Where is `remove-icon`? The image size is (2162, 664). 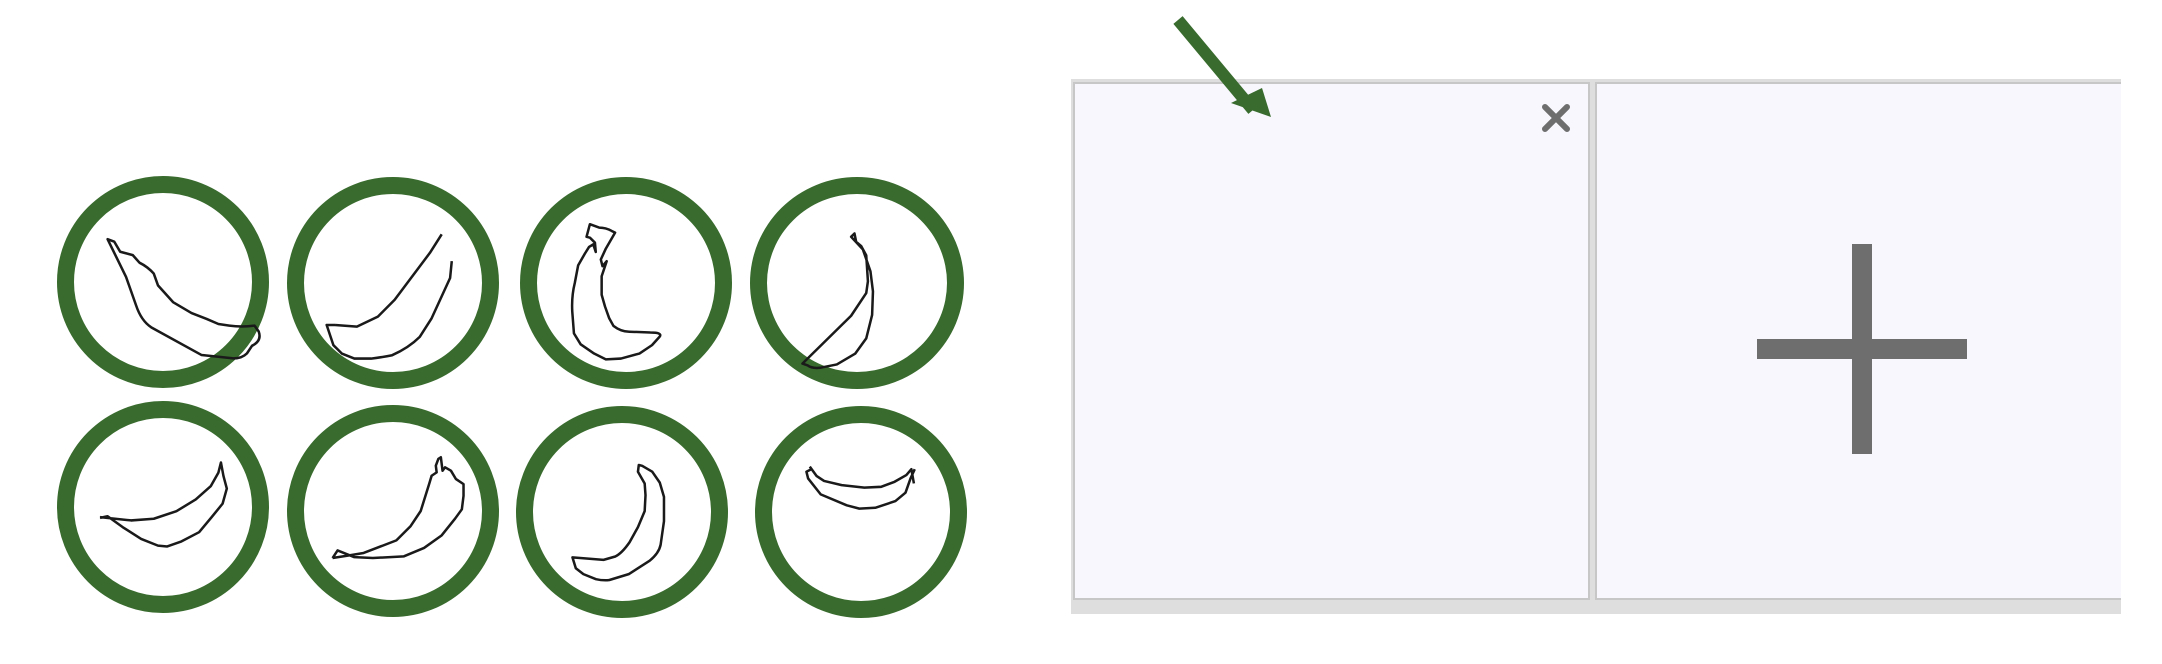 remove-icon is located at coordinates (1556, 118).